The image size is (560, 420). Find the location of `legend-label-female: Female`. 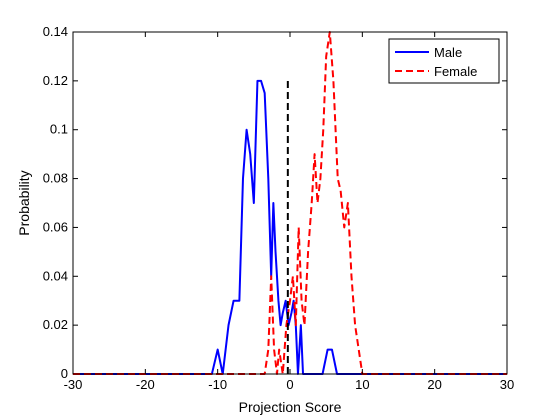

legend-label-female: Female is located at coordinates (455, 71).